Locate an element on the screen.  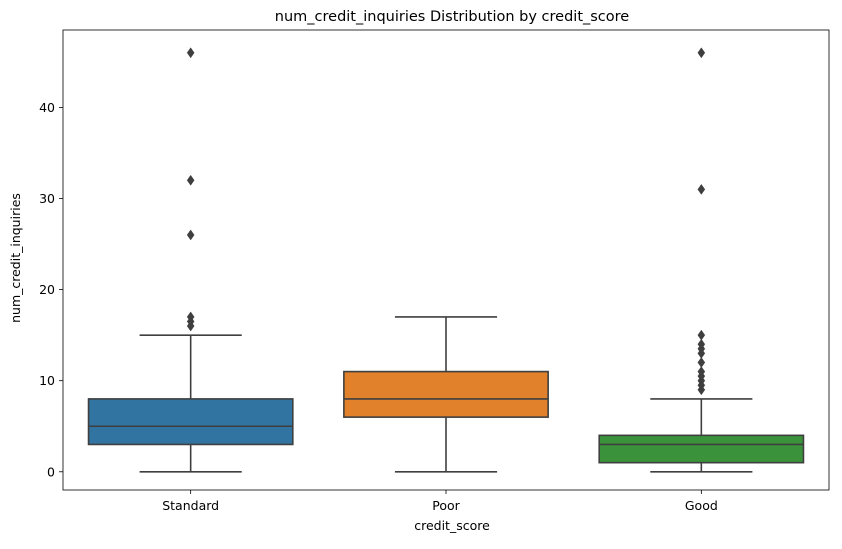
y-tick-label: 20 is located at coordinates (47, 289).